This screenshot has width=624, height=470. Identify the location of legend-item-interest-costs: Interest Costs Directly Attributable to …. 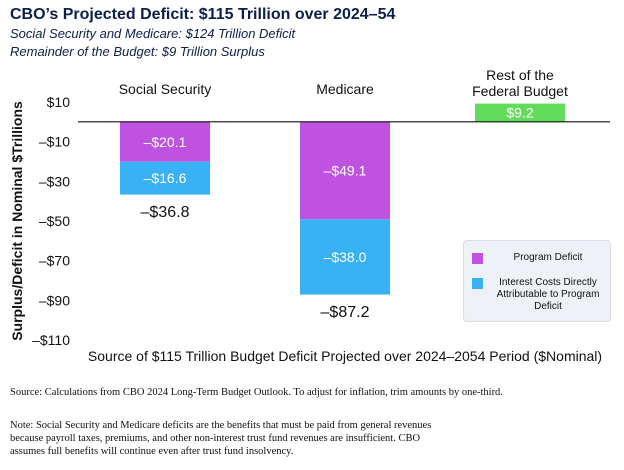
(539, 295).